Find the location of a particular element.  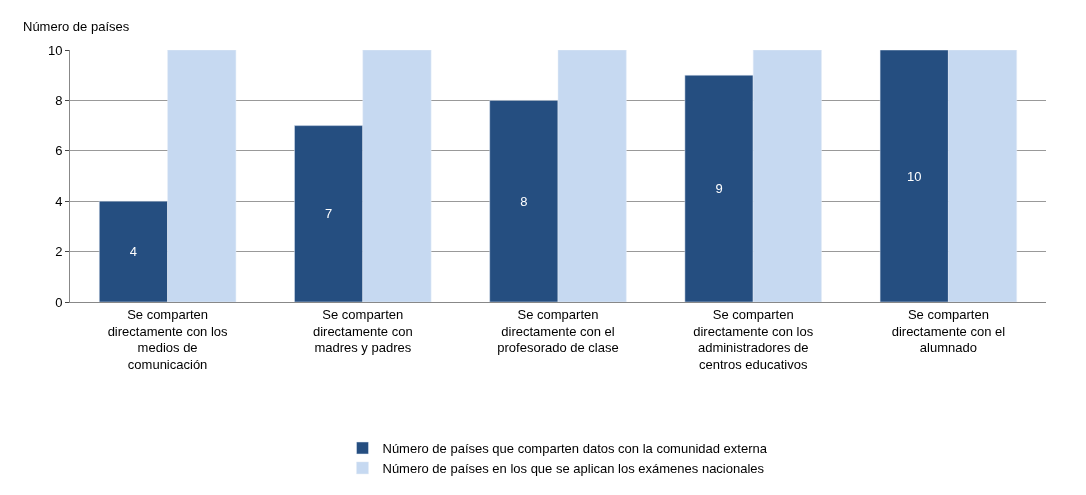

y-tick-label: 4 is located at coordinates (59, 201).